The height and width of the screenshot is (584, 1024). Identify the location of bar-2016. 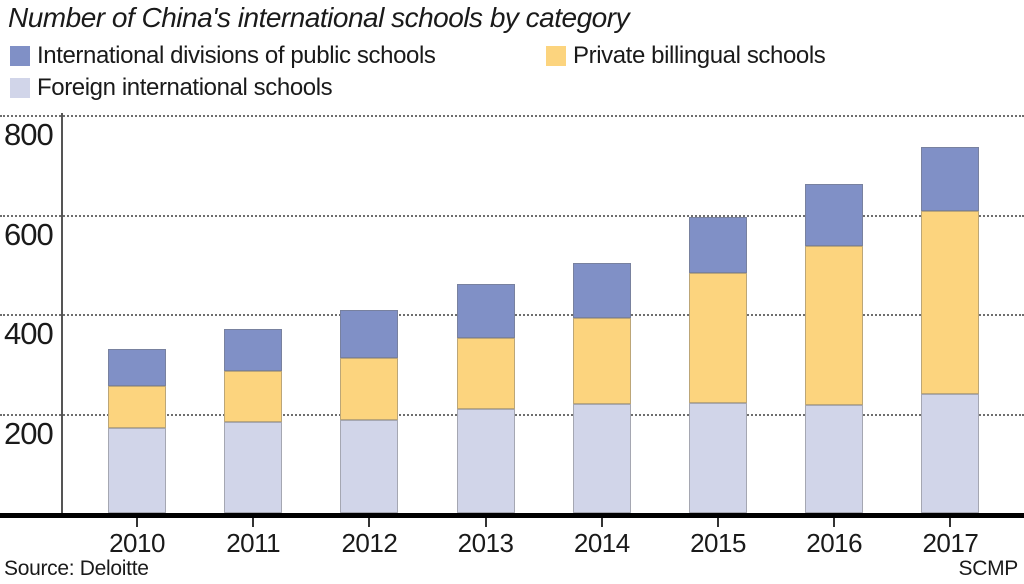
(834, 256).